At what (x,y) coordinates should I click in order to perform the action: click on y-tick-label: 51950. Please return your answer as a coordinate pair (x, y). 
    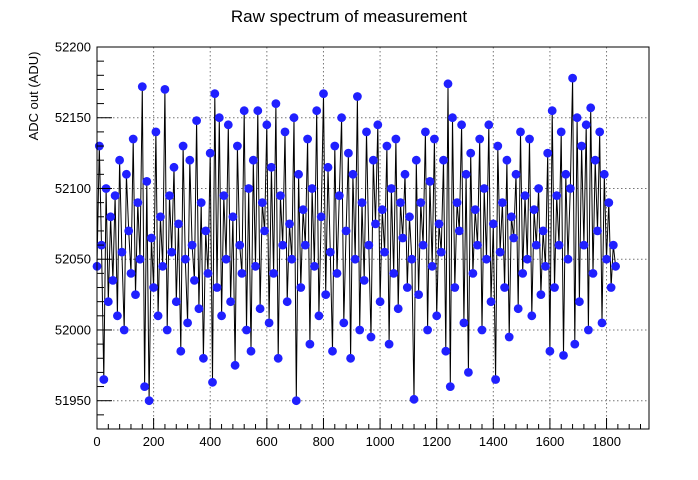
    Looking at the image, I should click on (73, 400).